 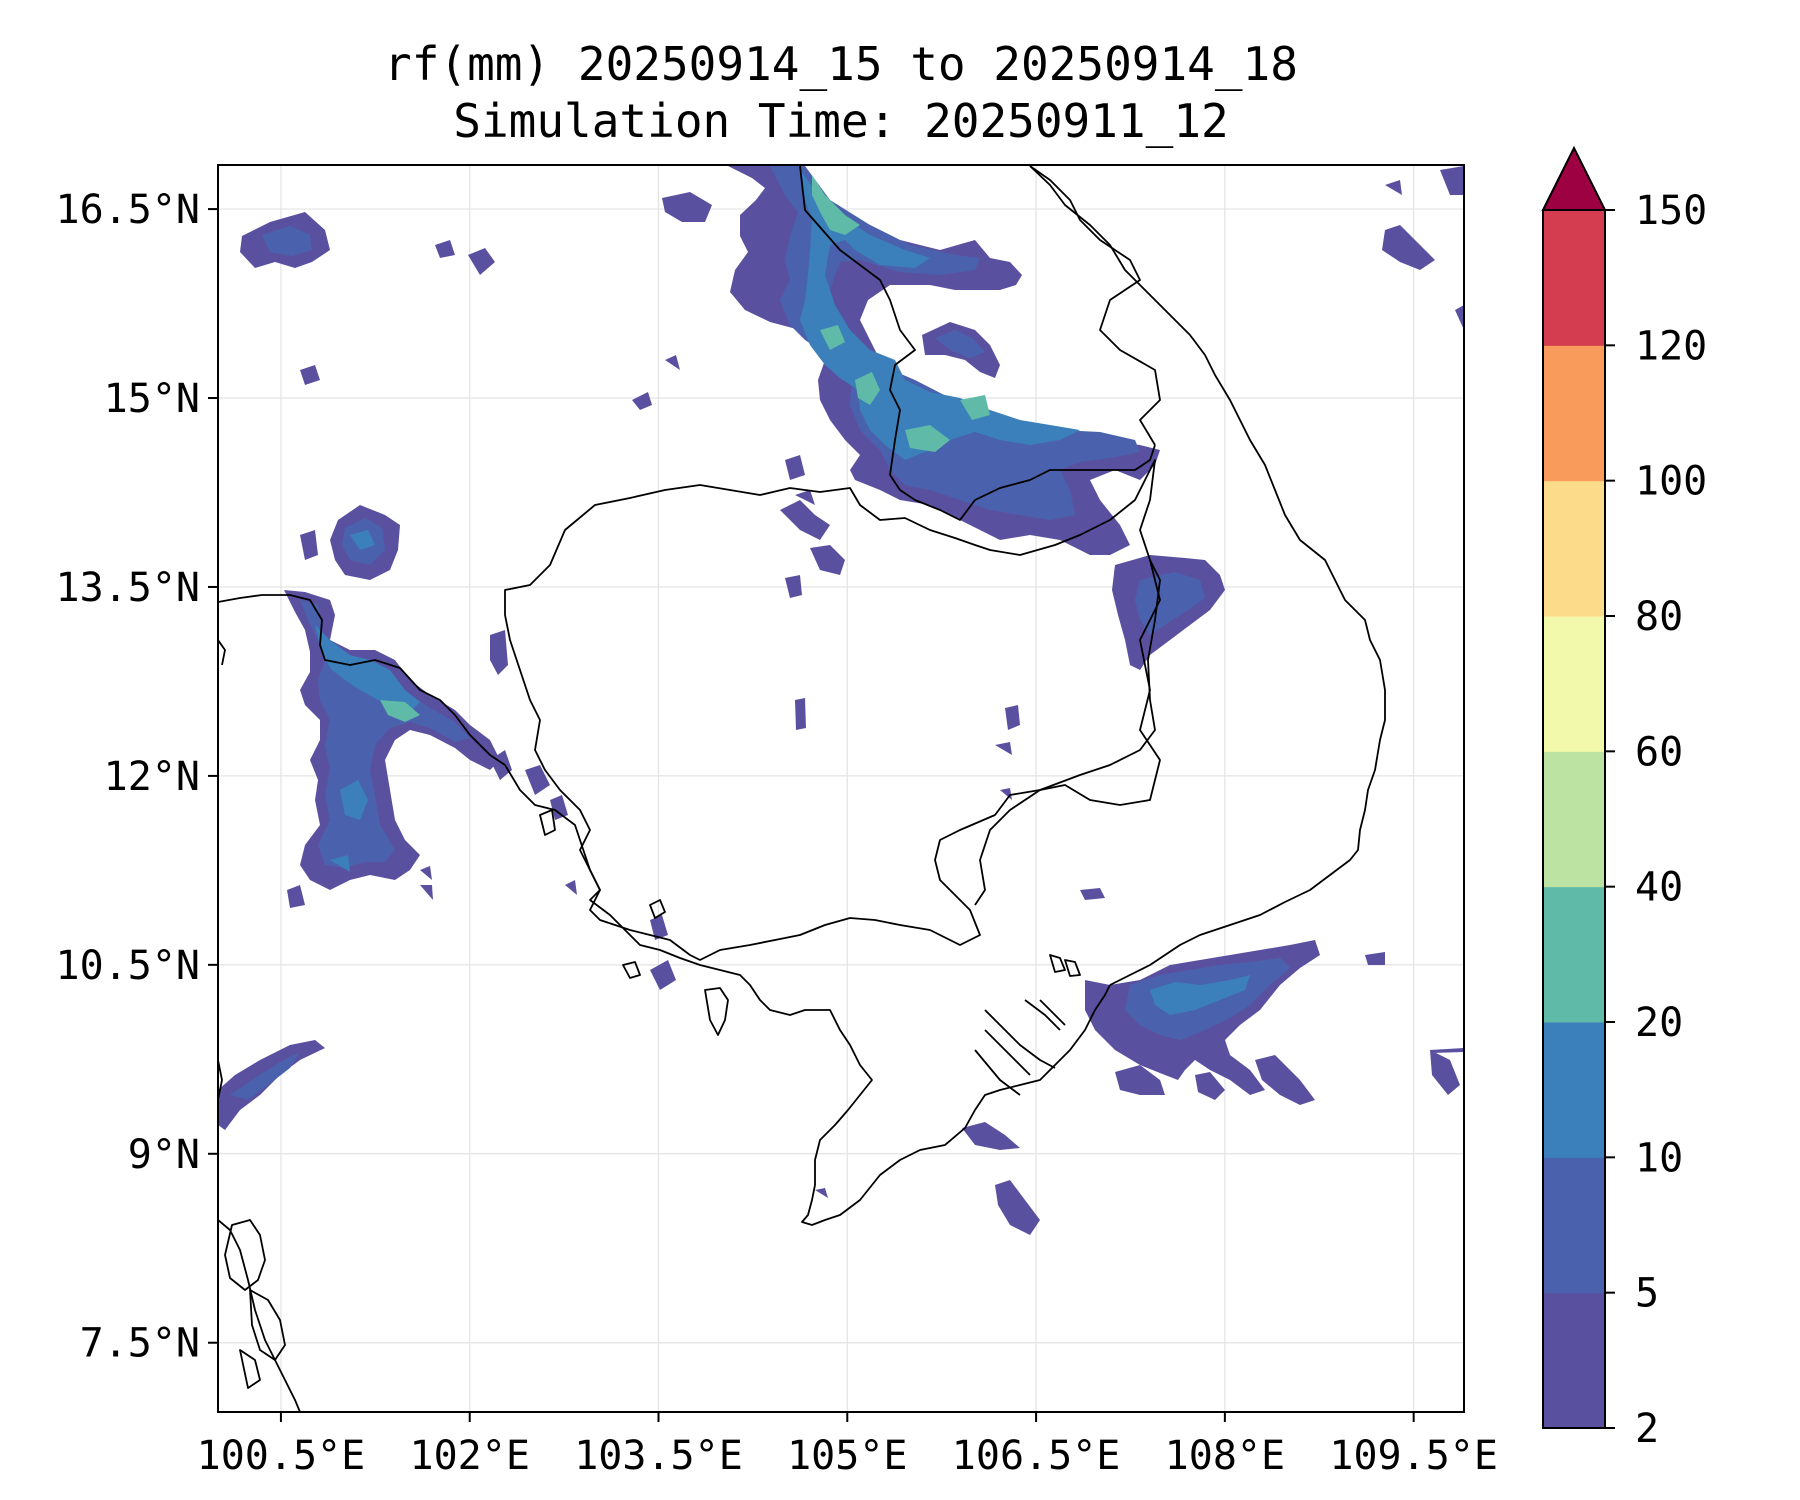 I want to click on chart-title-line1: rf(mm) 20250914_15 to 20250914_18, so click(x=841, y=64).